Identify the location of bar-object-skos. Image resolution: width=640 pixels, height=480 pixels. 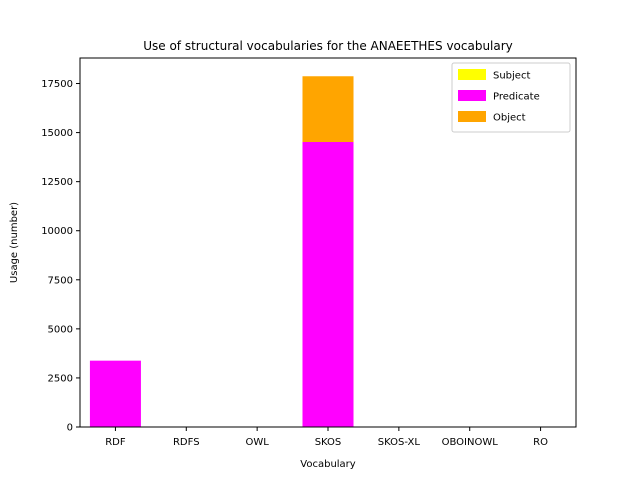
(328, 109).